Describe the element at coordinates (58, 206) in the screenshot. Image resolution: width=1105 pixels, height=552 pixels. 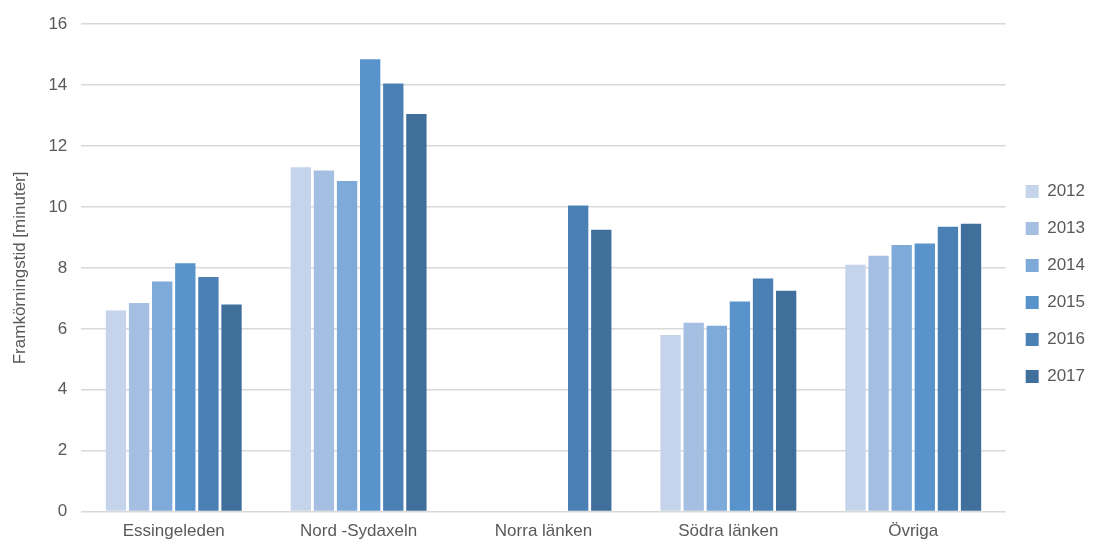
I see `y-tick-label: 10` at that location.